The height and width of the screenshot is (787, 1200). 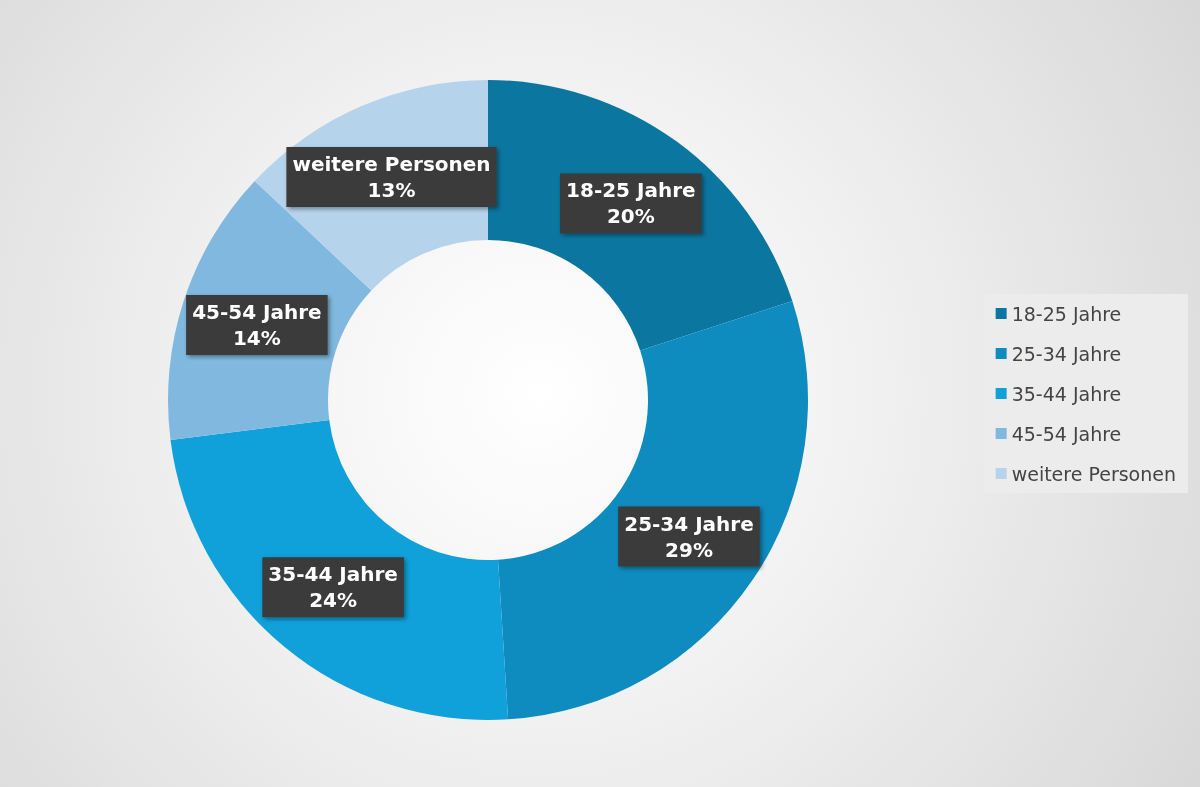 What do you see at coordinates (256, 337) in the screenshot?
I see `data-label: 14%` at bounding box center [256, 337].